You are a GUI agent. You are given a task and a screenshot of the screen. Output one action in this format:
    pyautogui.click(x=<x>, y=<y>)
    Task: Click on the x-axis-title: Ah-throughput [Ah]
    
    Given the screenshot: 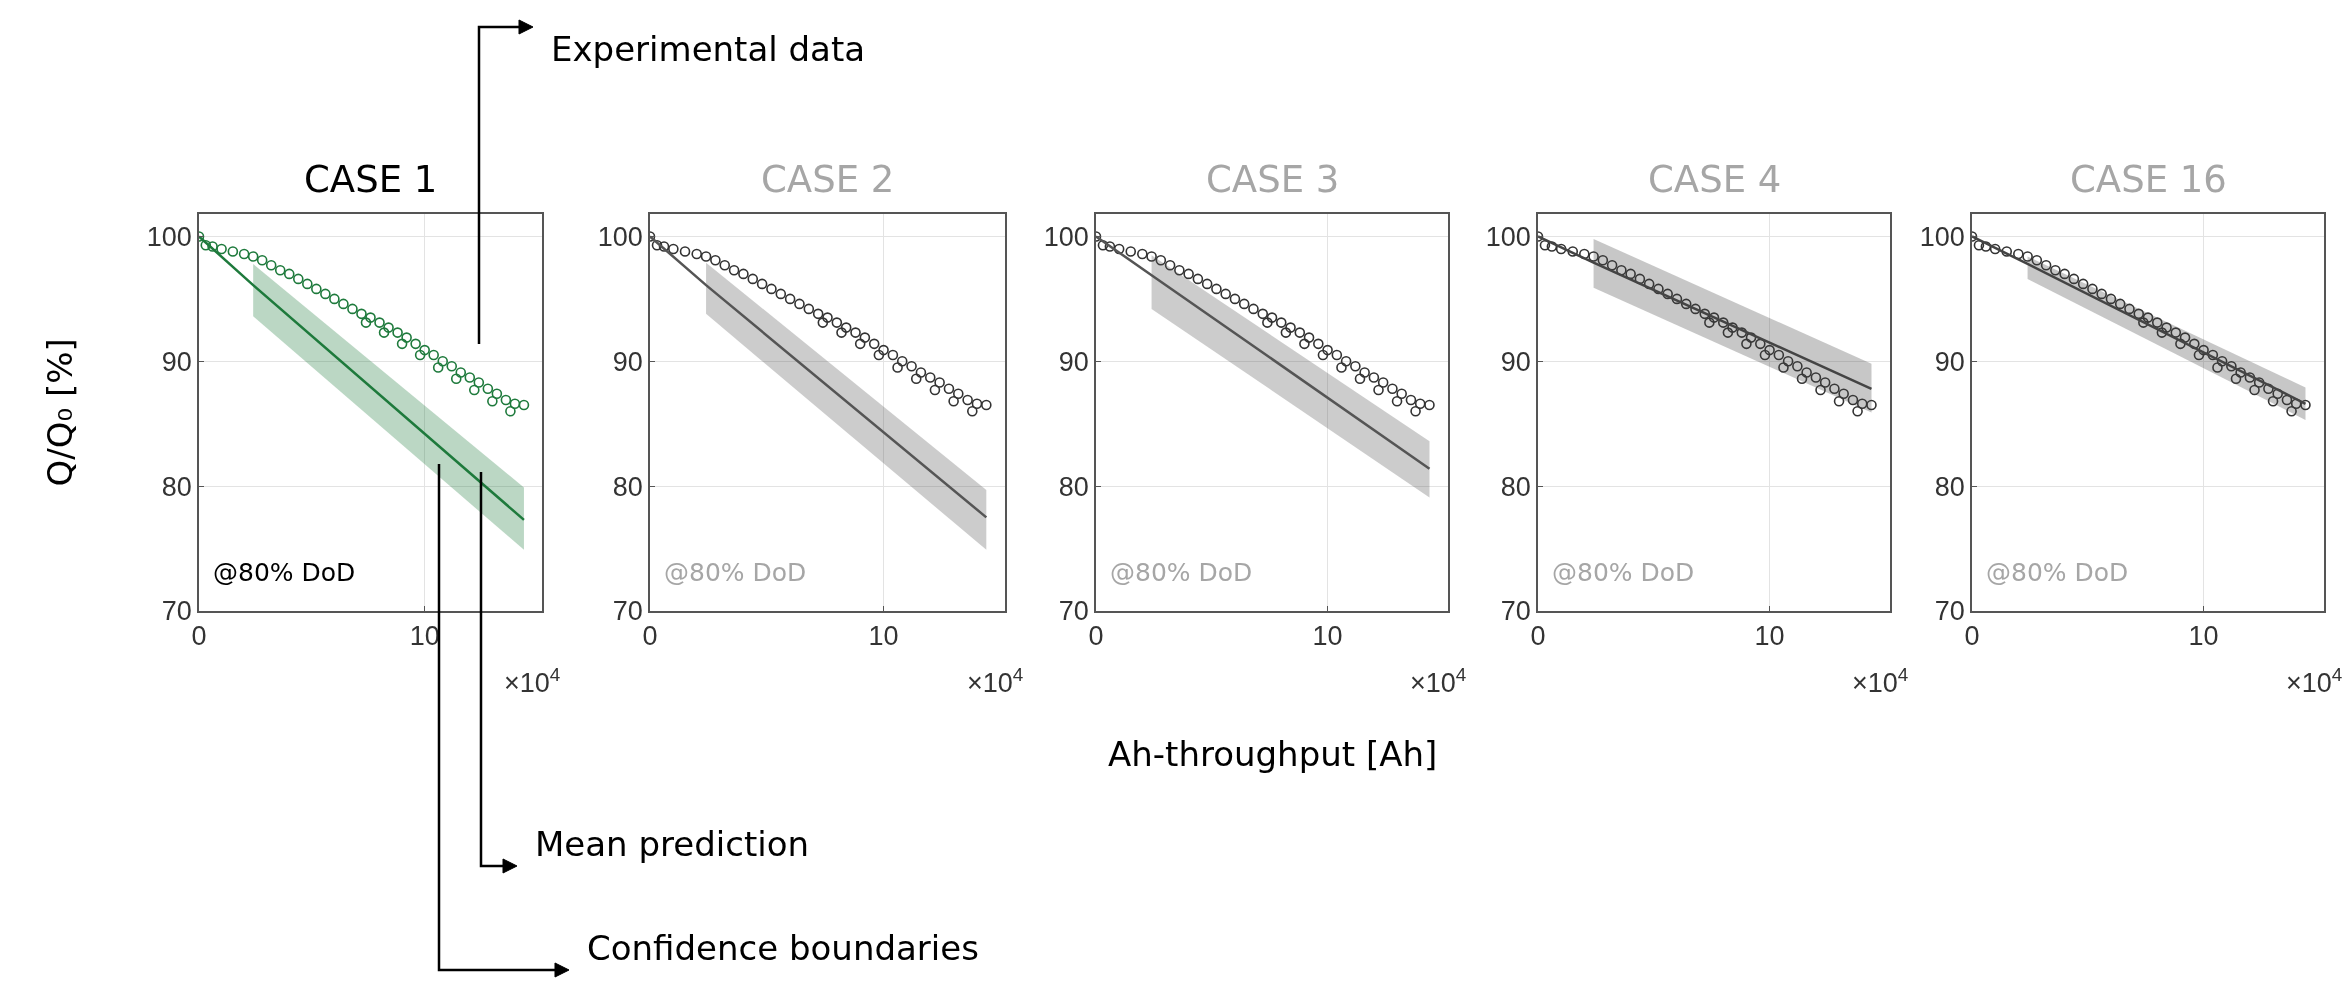 What is the action you would take?
    pyautogui.click(x=1273, y=754)
    